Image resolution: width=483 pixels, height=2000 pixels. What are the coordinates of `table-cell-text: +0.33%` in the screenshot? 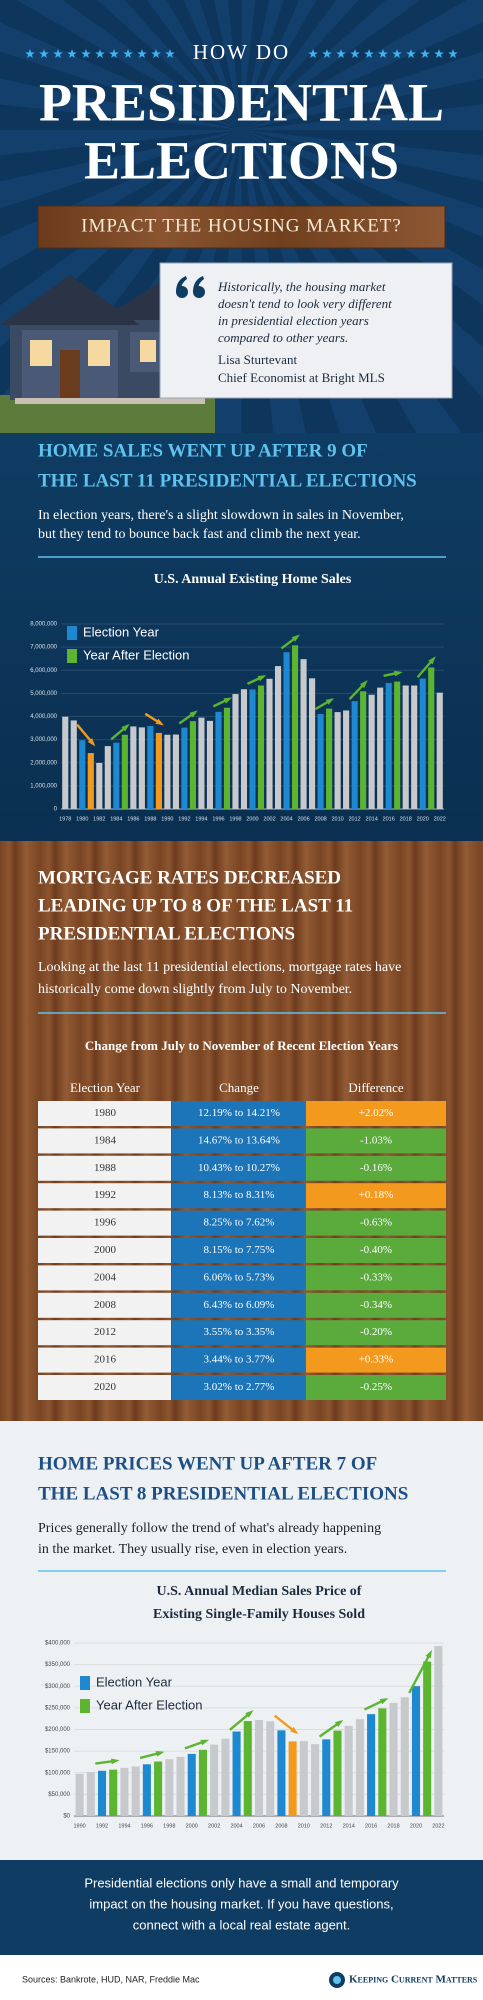 It's located at (376, 1360).